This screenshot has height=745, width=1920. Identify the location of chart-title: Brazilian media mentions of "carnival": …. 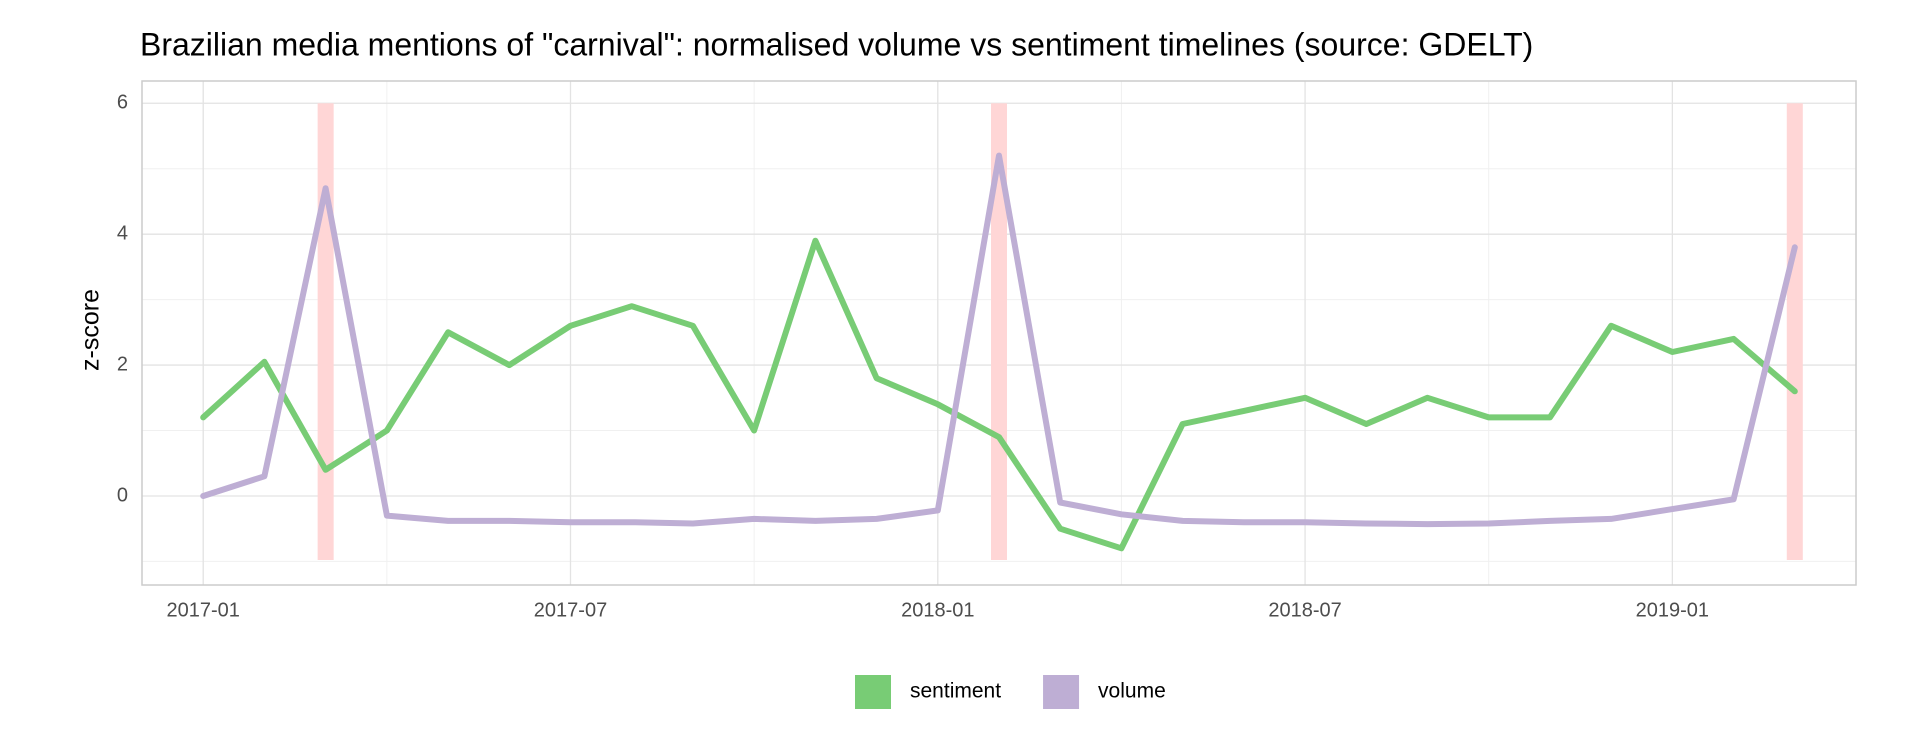
(836, 44).